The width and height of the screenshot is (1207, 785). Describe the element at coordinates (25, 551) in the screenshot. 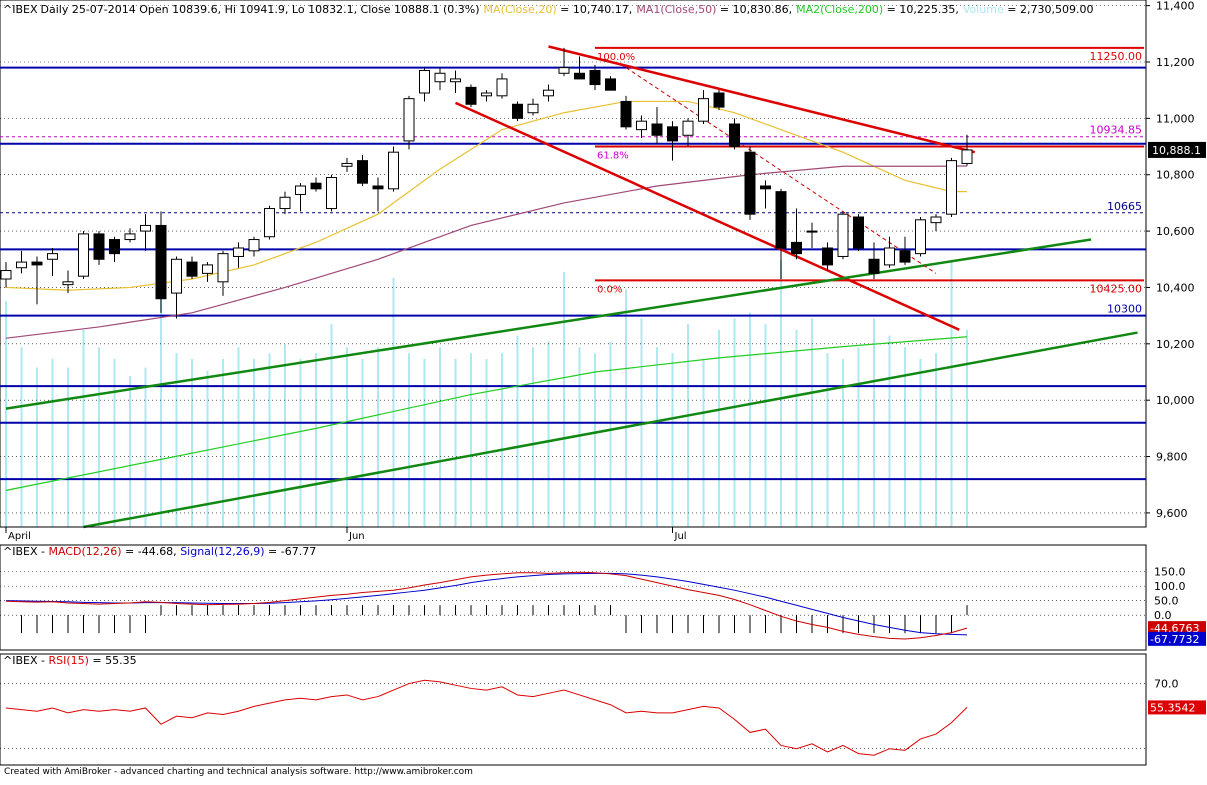

I see `macd-symbol: ^IBEX -` at that location.